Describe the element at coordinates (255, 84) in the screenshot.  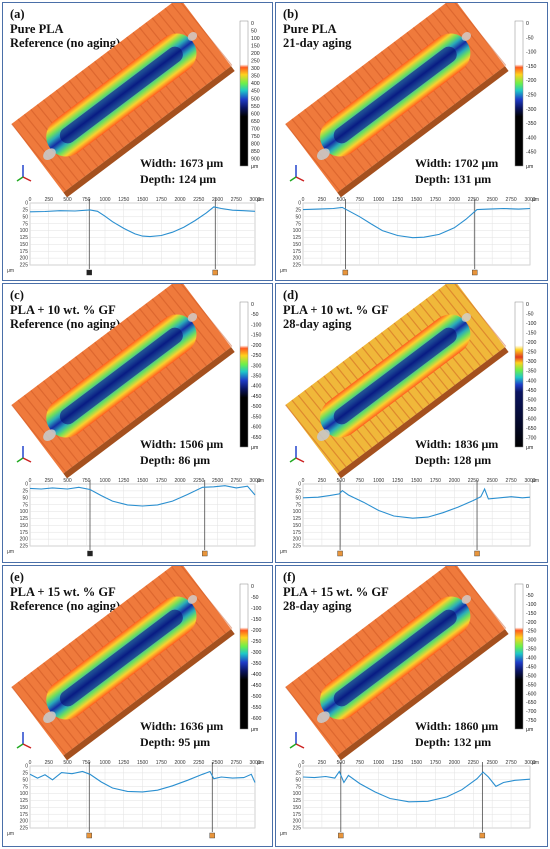
I see `colorbar-tick-label: 400` at that location.